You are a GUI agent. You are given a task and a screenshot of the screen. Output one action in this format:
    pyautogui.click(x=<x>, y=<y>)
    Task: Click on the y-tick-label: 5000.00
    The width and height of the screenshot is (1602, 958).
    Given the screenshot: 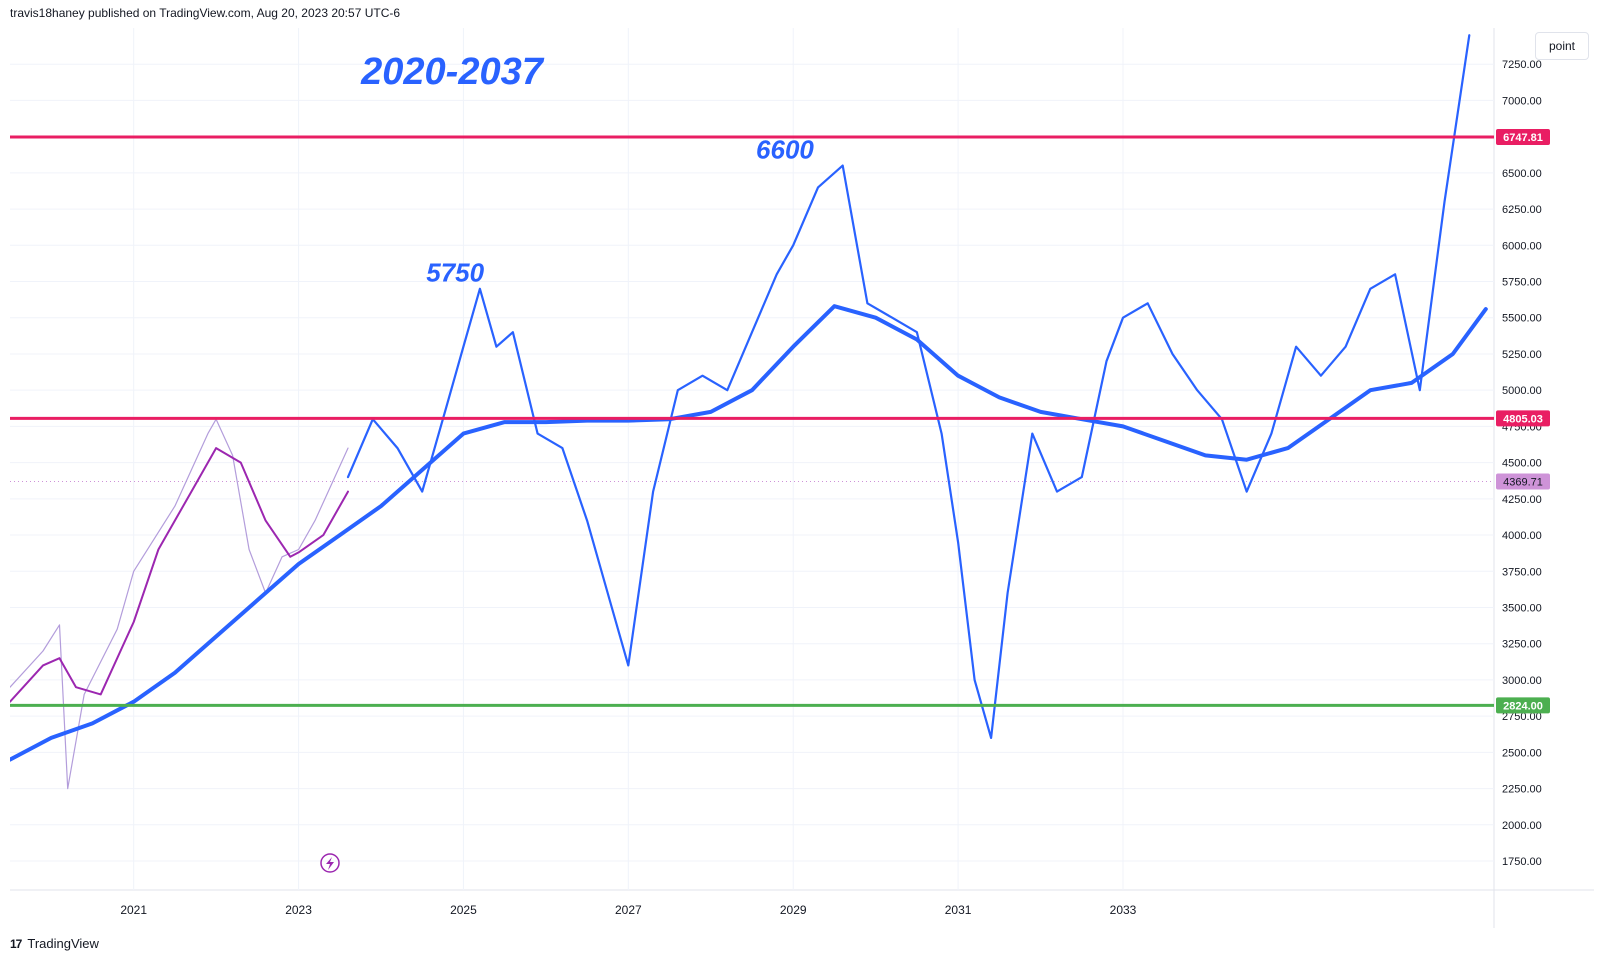 What is the action you would take?
    pyautogui.click(x=1522, y=391)
    